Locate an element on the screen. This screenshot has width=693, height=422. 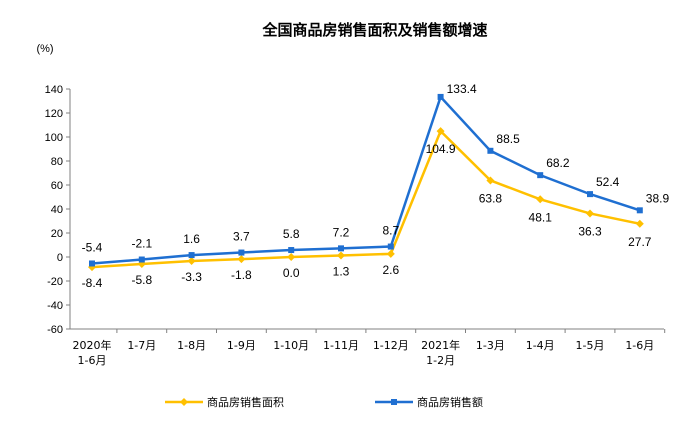
x-tick-label: 1-5月 is located at coordinates (590, 345).